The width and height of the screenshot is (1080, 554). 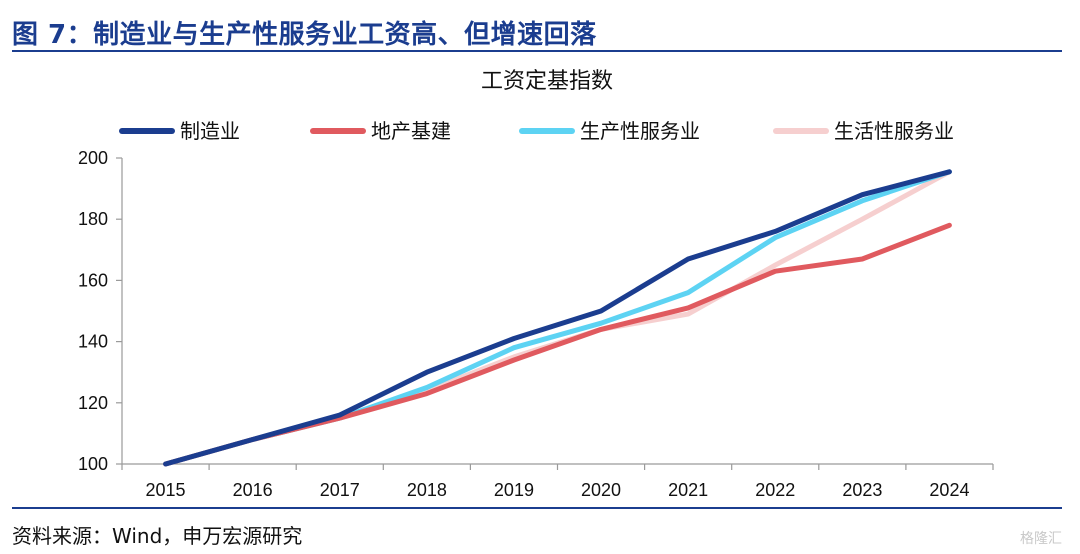 What do you see at coordinates (427, 490) in the screenshot?
I see `x-tick-label: 2018` at bounding box center [427, 490].